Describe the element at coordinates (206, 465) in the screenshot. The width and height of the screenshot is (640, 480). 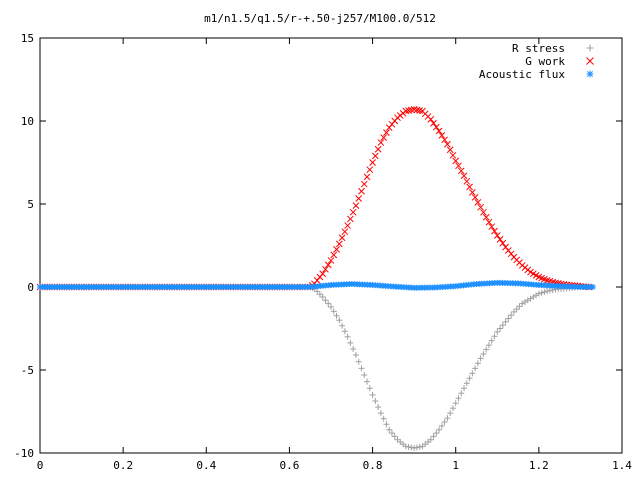
I see `x-tick-label: 0.4` at that location.